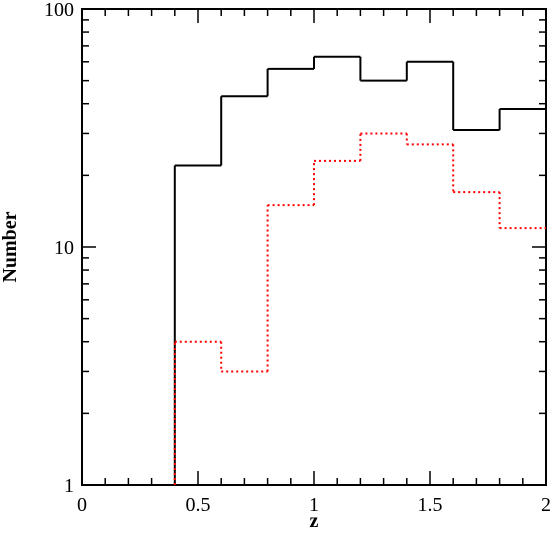  I want to click on x-tick-label: 1, so click(314, 505).